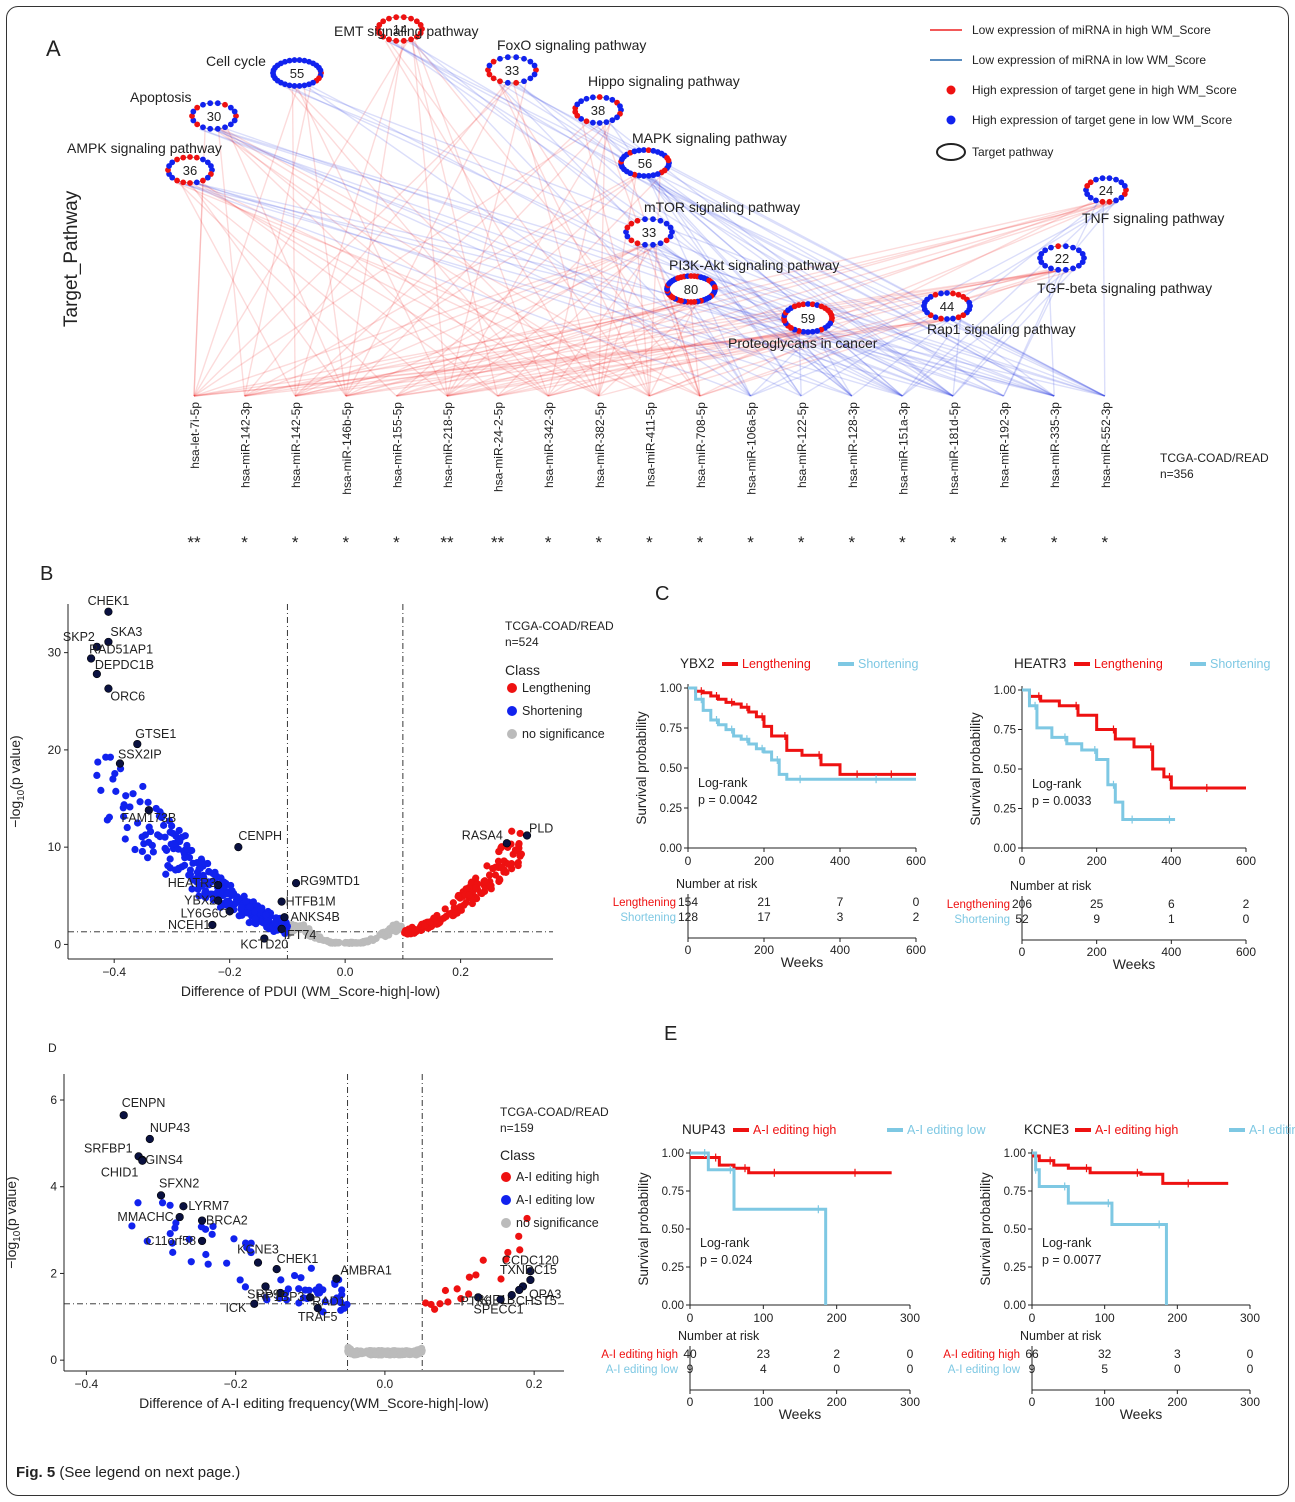 This screenshot has width=1295, height=1502. What do you see at coordinates (1240, 664) in the screenshot?
I see `km-legend-label: Shortening` at bounding box center [1240, 664].